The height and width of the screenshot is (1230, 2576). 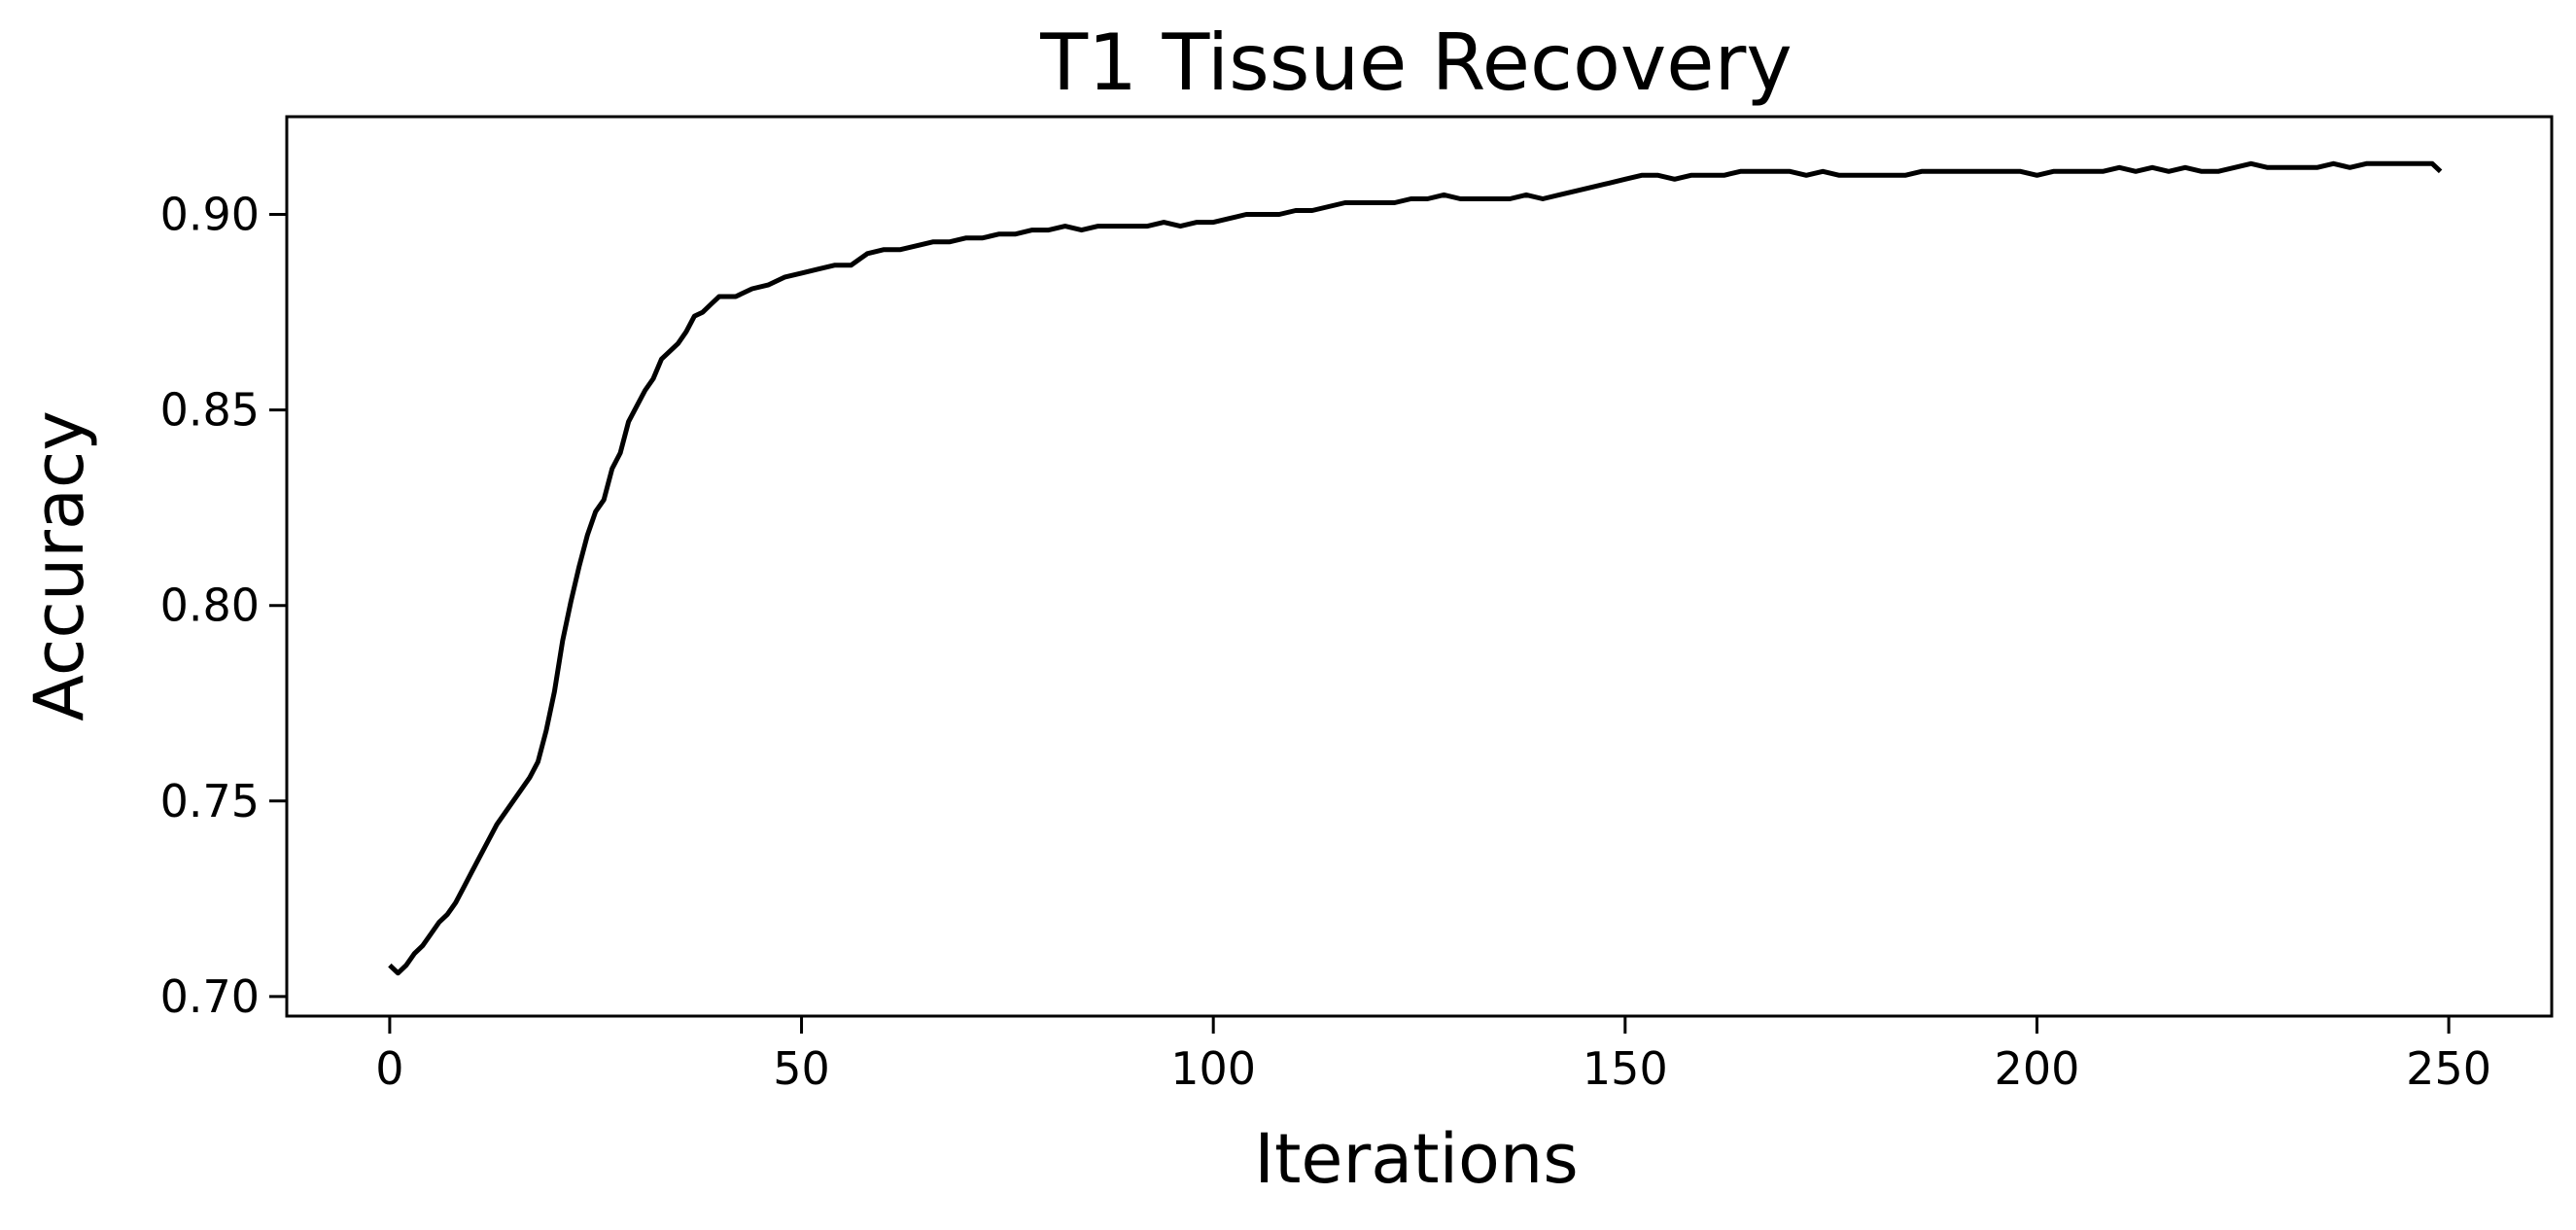 I want to click on y-axis: 0.70 0.75 0.80 0.85 0.90, so click(x=223, y=606).